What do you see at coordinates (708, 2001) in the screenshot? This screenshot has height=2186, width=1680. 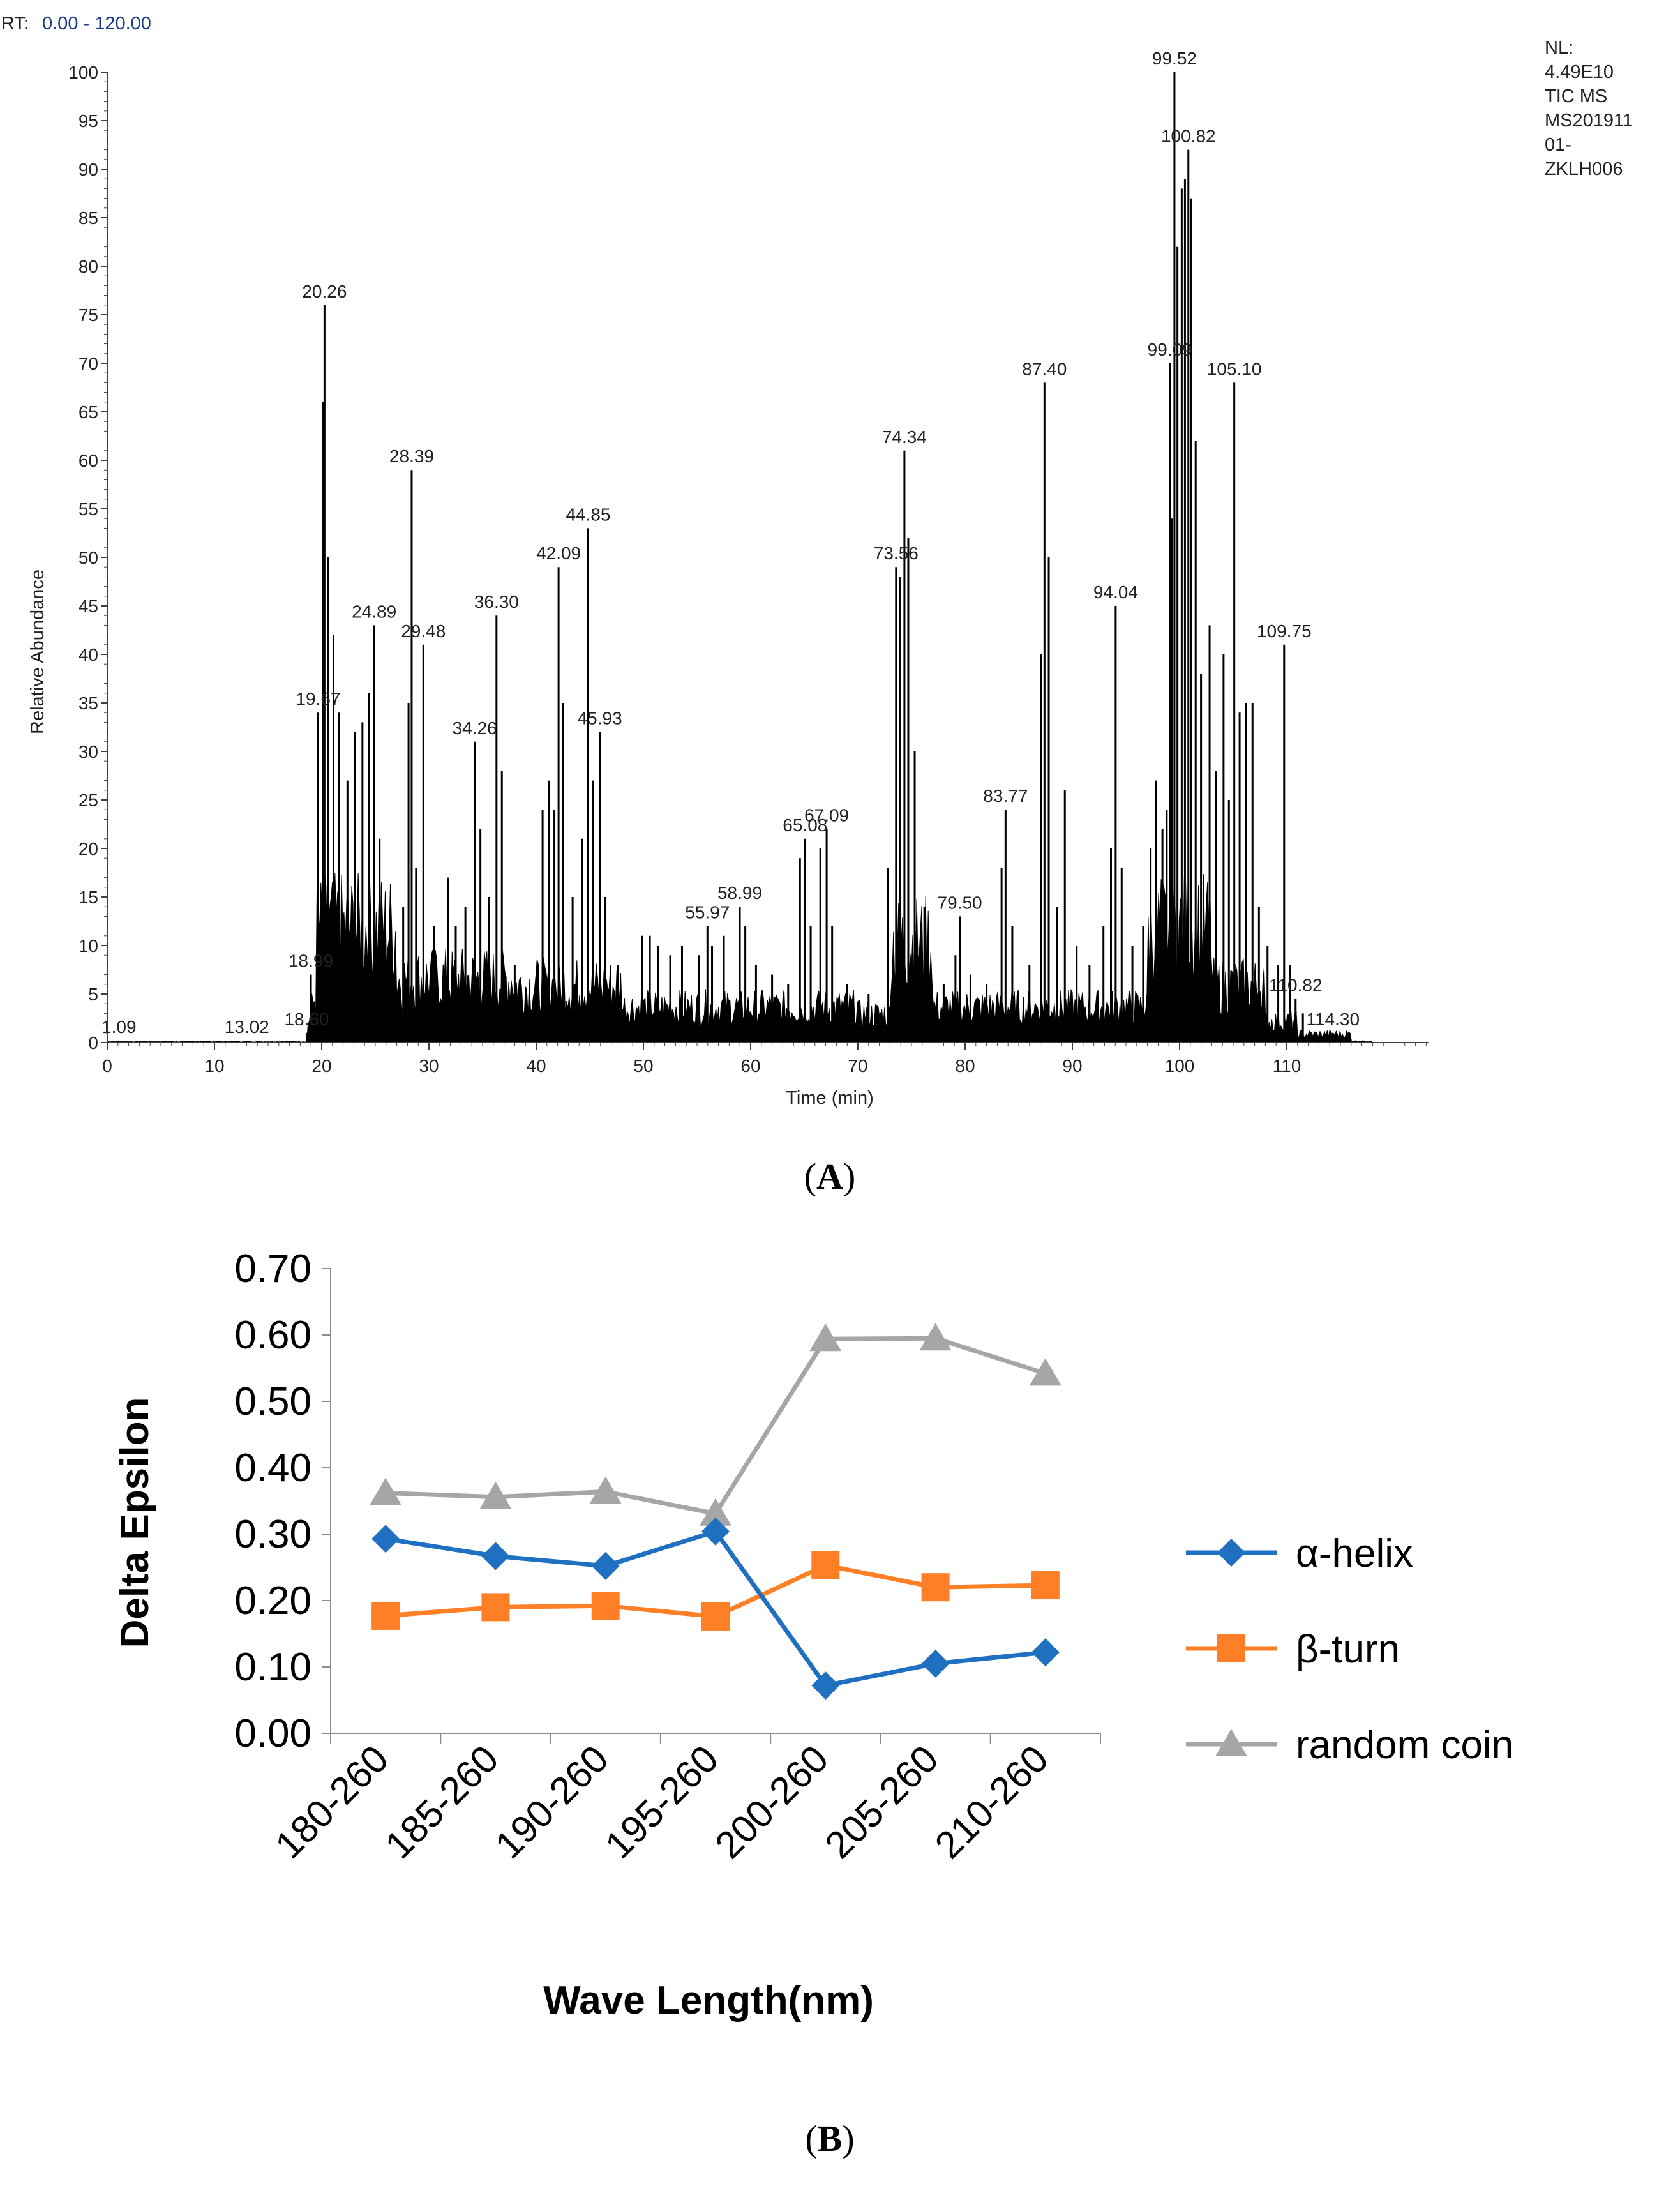 I see `x-axis-title: Wave Length(nm)` at bounding box center [708, 2001].